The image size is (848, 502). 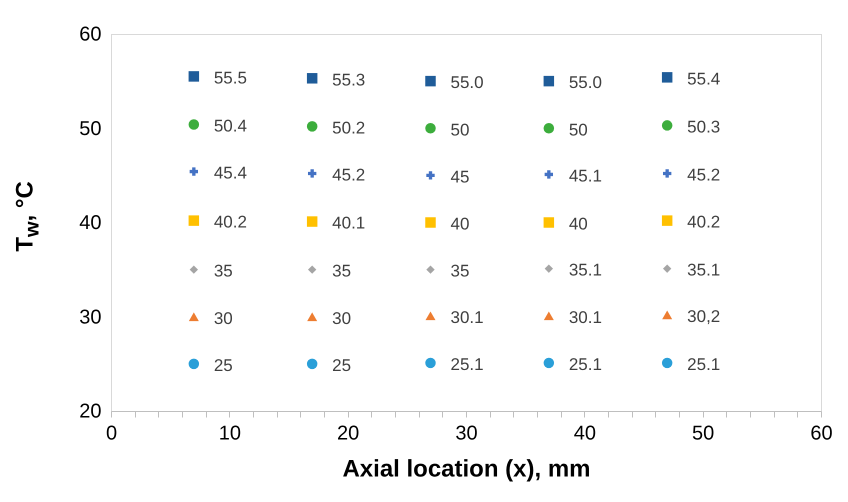 What do you see at coordinates (90, 223) in the screenshot?
I see `y-tick-label: 40` at bounding box center [90, 223].